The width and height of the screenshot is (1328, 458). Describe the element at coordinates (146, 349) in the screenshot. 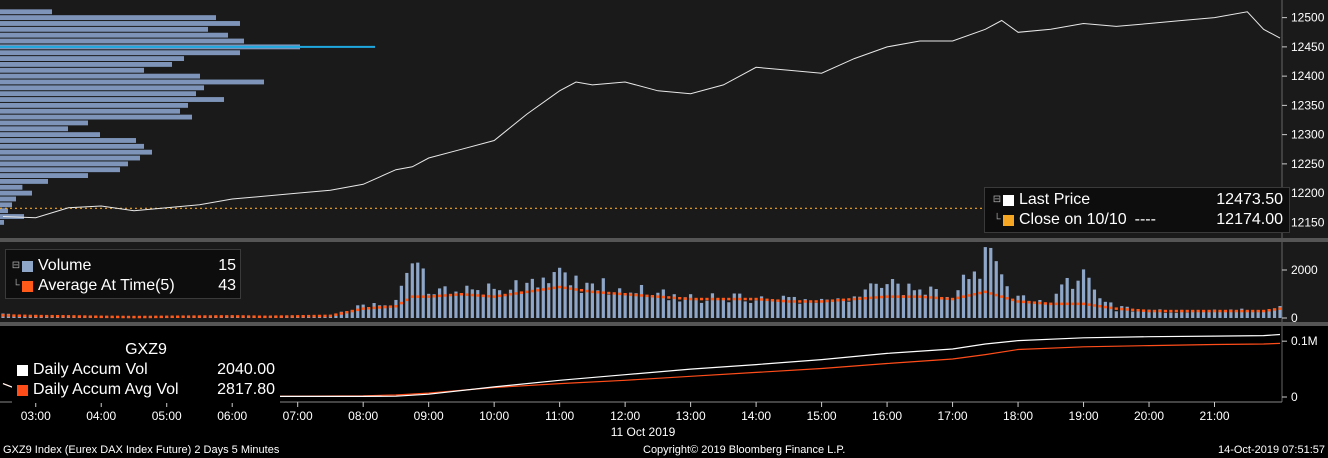

I see `accum-title-text: GXZ9` at that location.